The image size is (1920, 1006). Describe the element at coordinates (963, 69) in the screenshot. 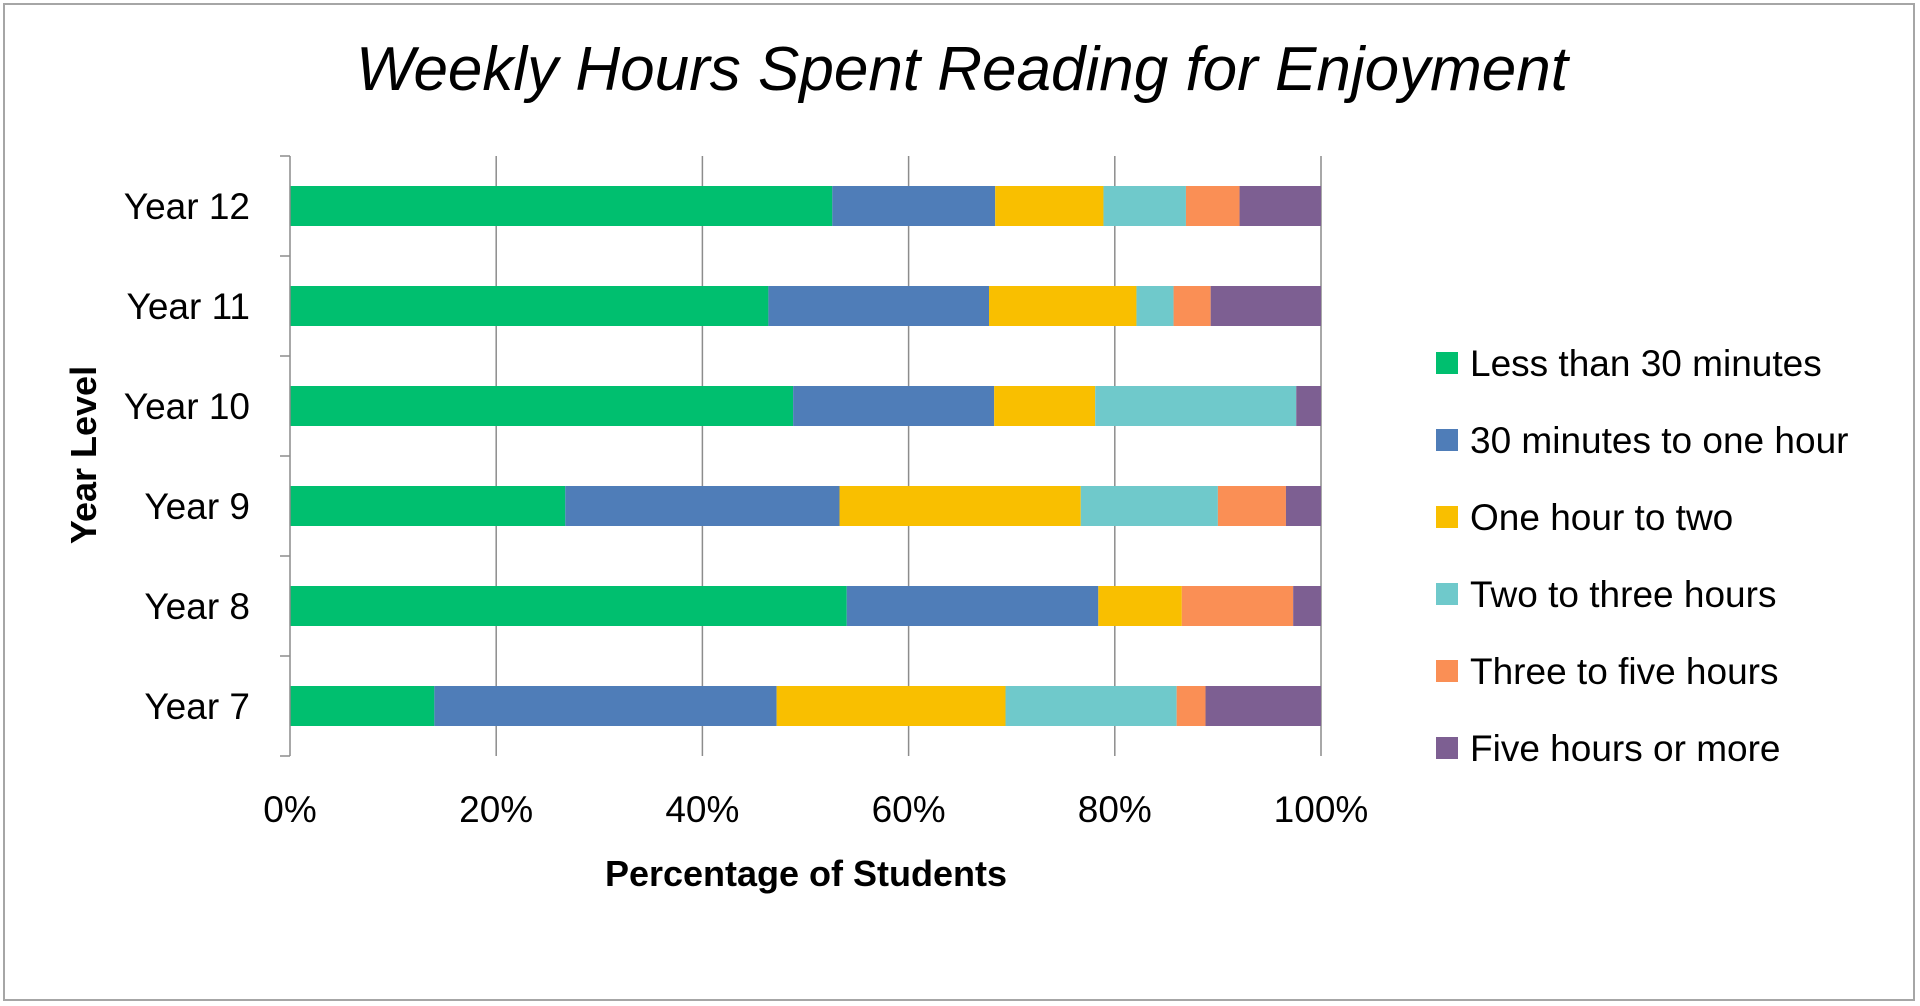

I see `chart-title: Weekly Hours Spent Reading for Enjoyment` at that location.